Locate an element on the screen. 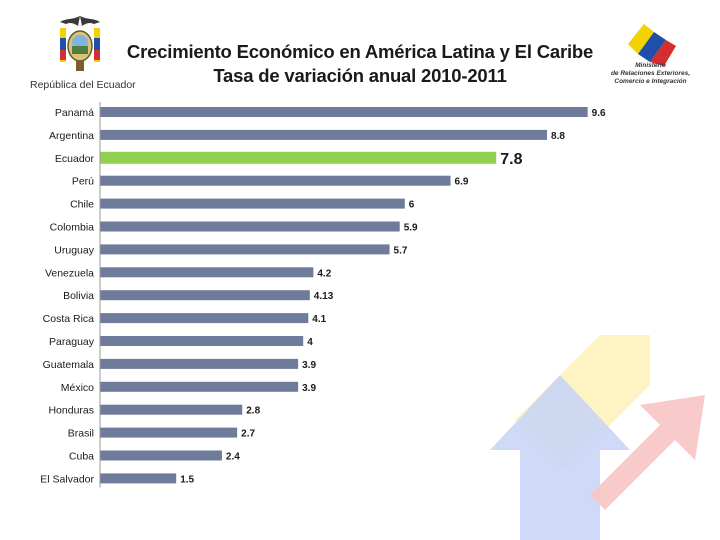  bar-paraguay is located at coordinates (202, 341).